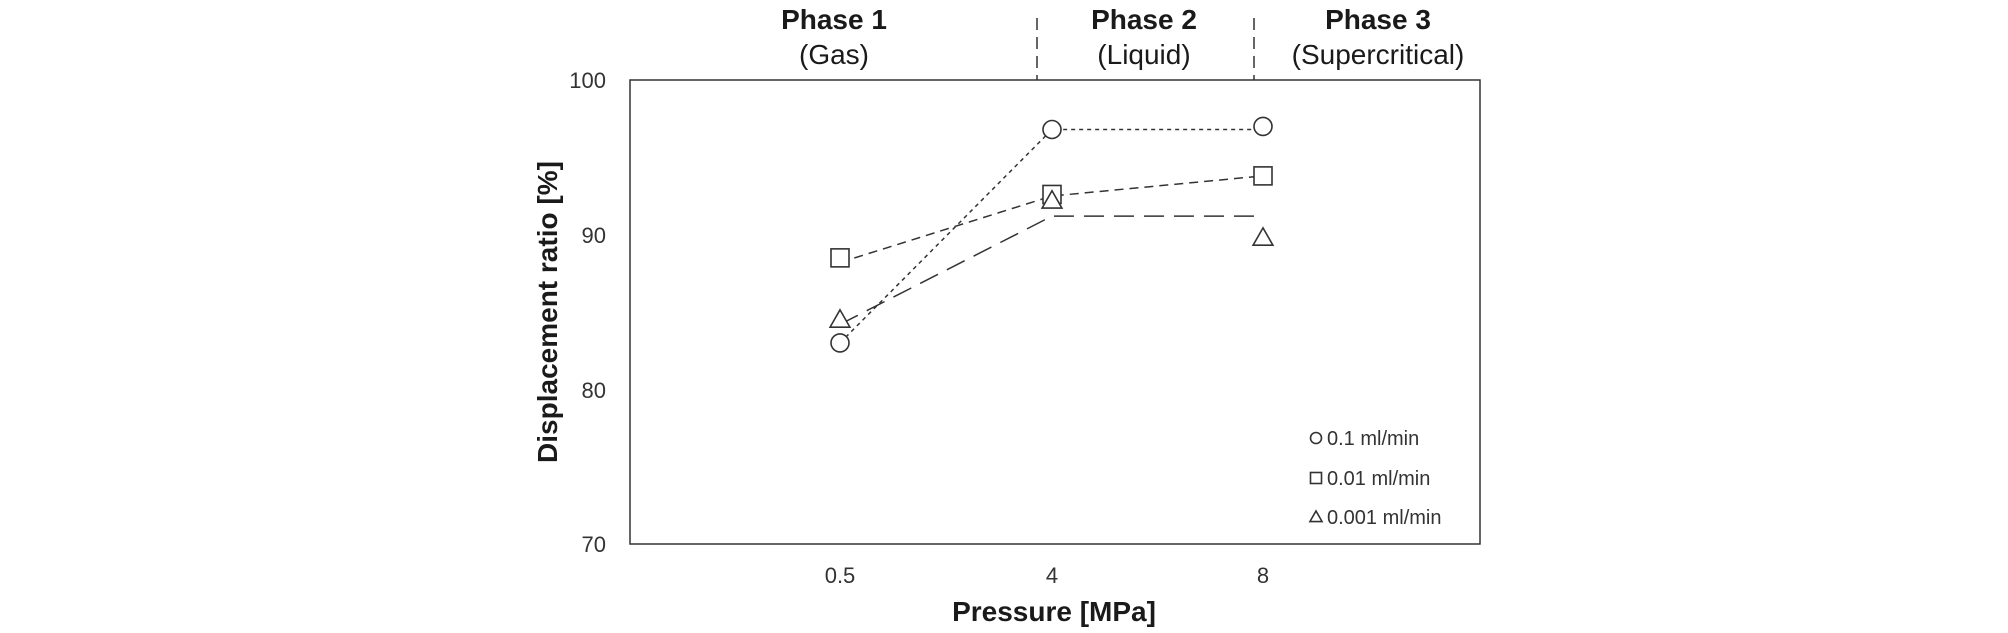 The height and width of the screenshot is (633, 2008). I want to click on y-axis-title: Displacement ratio [%], so click(547, 312).